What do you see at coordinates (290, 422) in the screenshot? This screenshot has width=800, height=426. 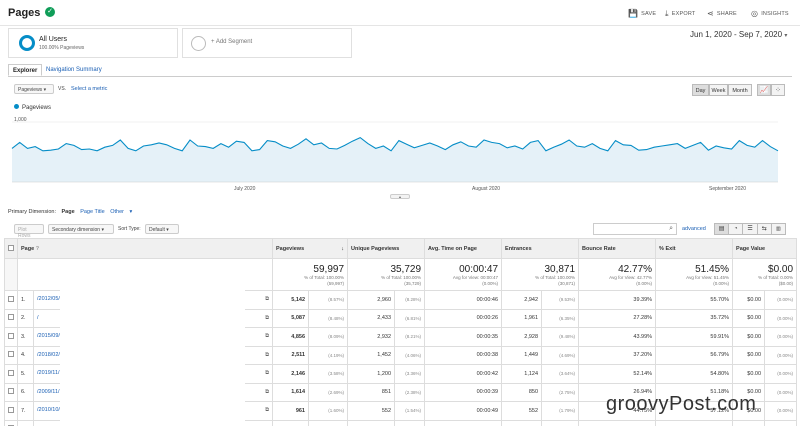 I see `pageviews-value: 899` at bounding box center [290, 422].